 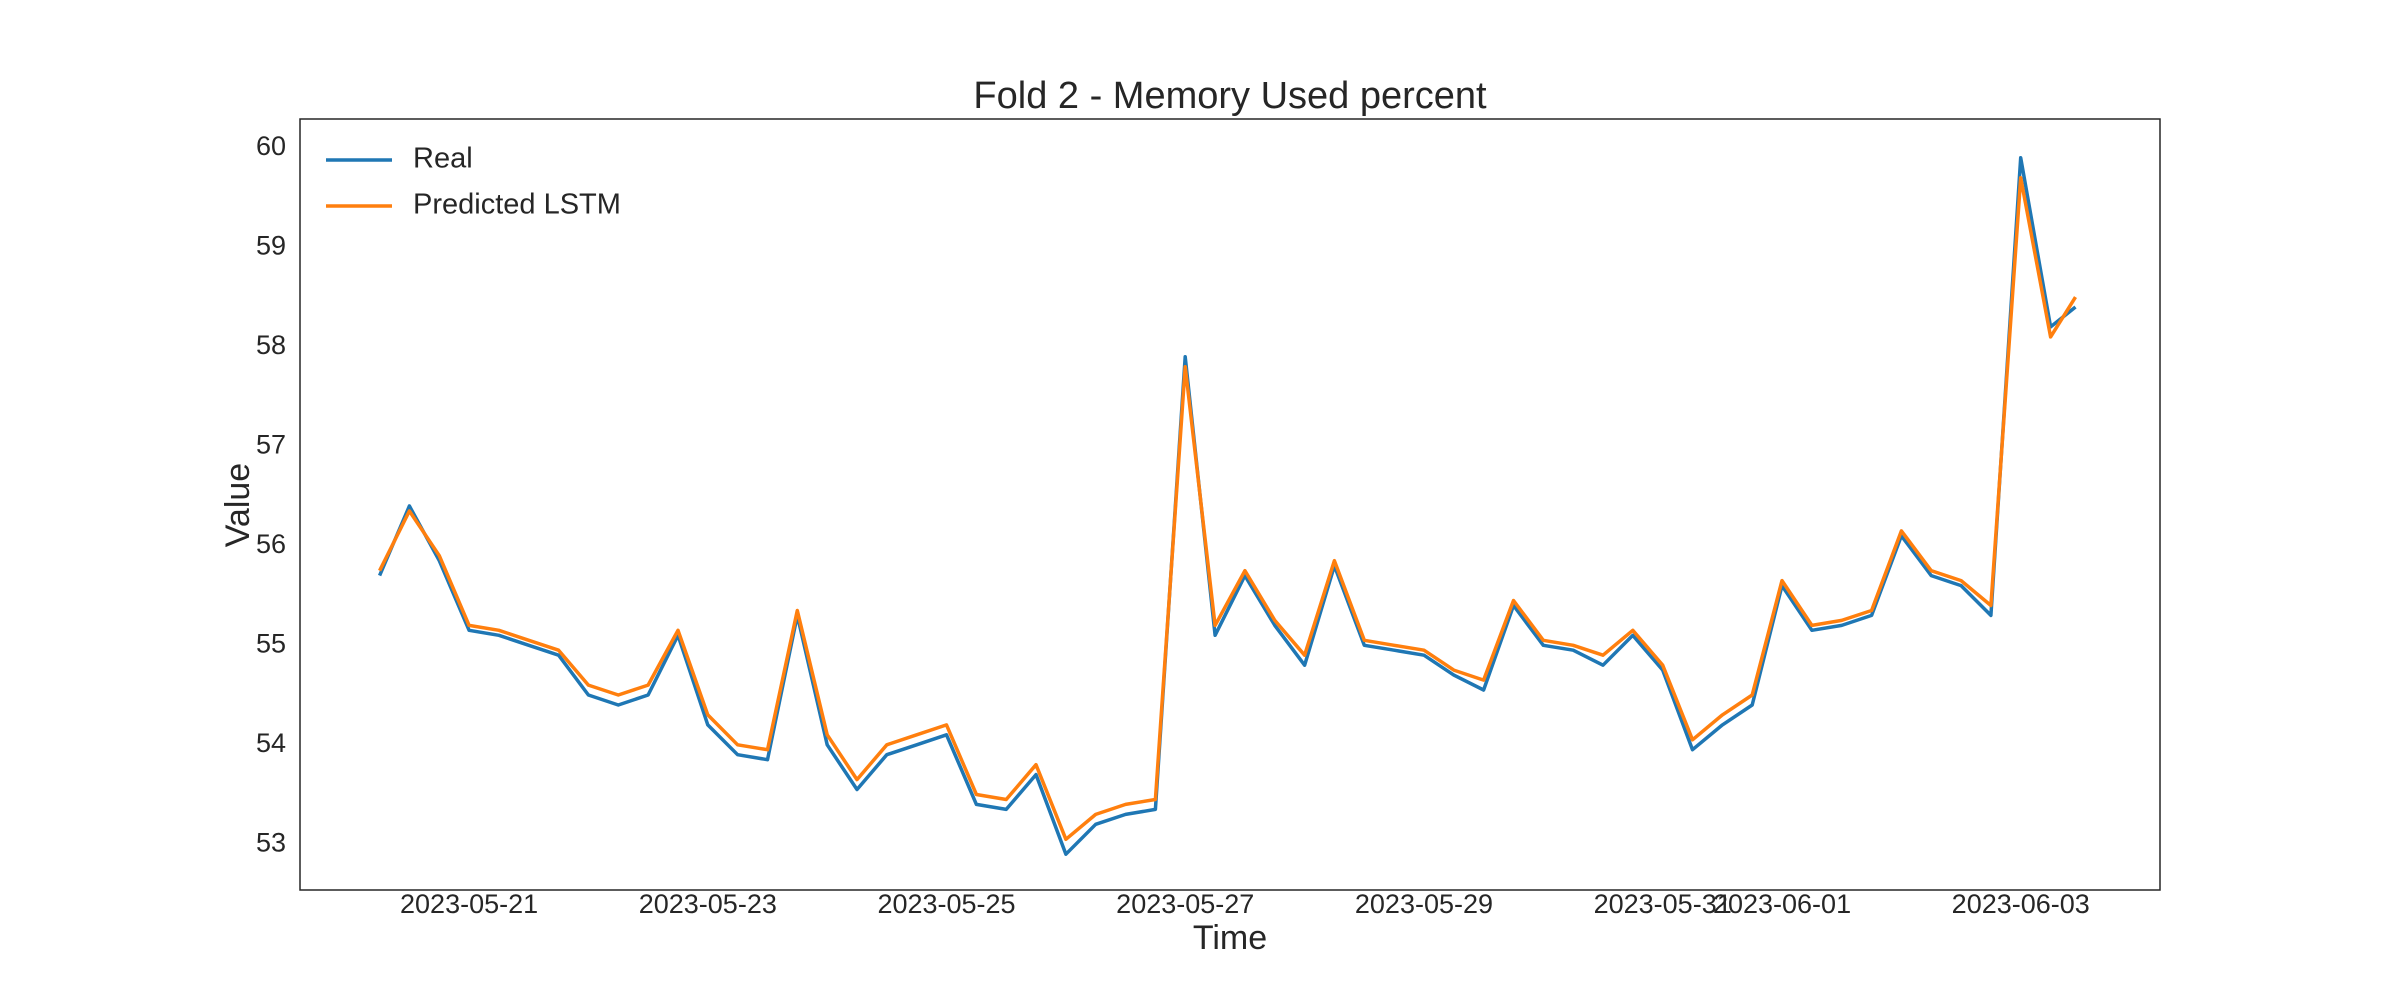 What do you see at coordinates (946, 904) in the screenshot?
I see `x-tick-label: 2023-05-25` at bounding box center [946, 904].